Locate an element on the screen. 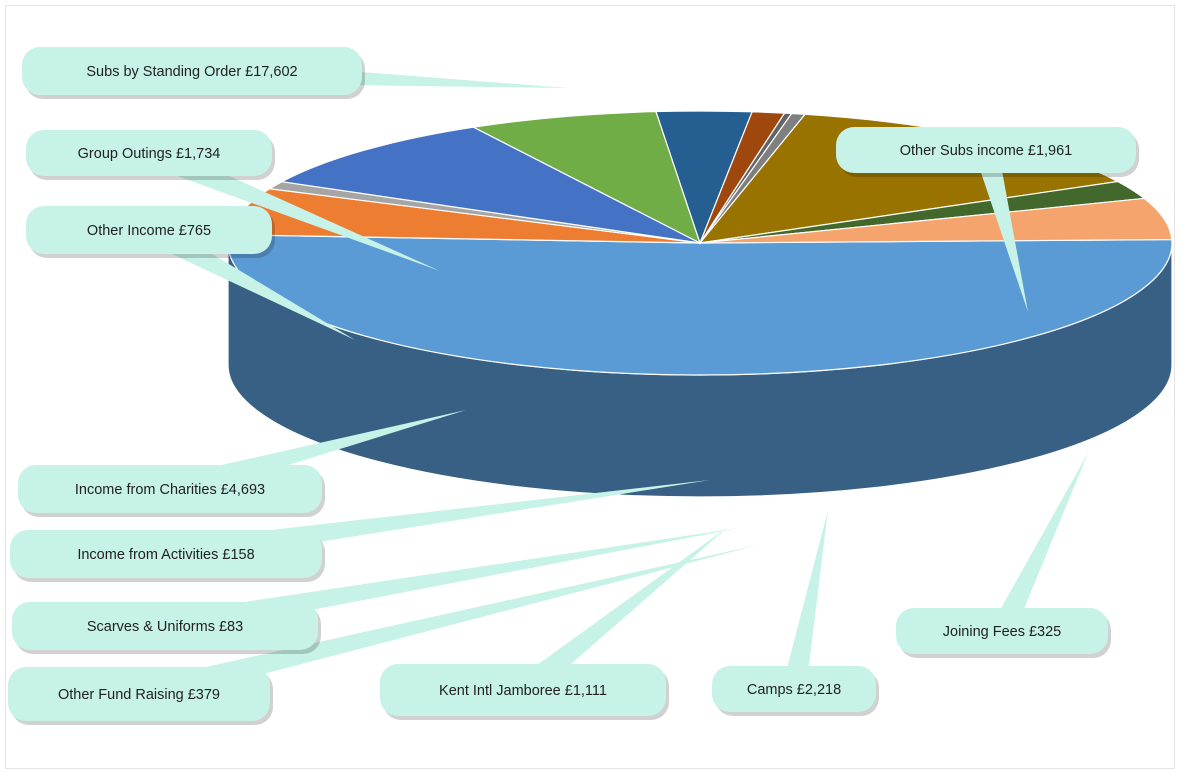 This screenshot has height=773, width=1181. data-label-callout: Other Fund Raising £379 is located at coordinates (383, 635).